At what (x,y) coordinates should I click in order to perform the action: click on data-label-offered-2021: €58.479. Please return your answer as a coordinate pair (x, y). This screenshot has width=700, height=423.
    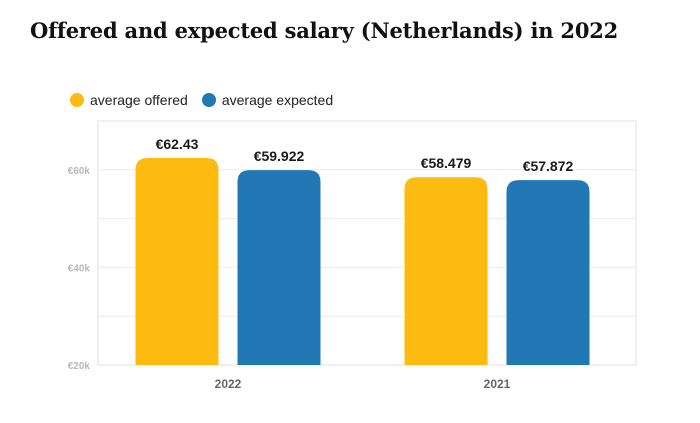
    Looking at the image, I should click on (446, 163).